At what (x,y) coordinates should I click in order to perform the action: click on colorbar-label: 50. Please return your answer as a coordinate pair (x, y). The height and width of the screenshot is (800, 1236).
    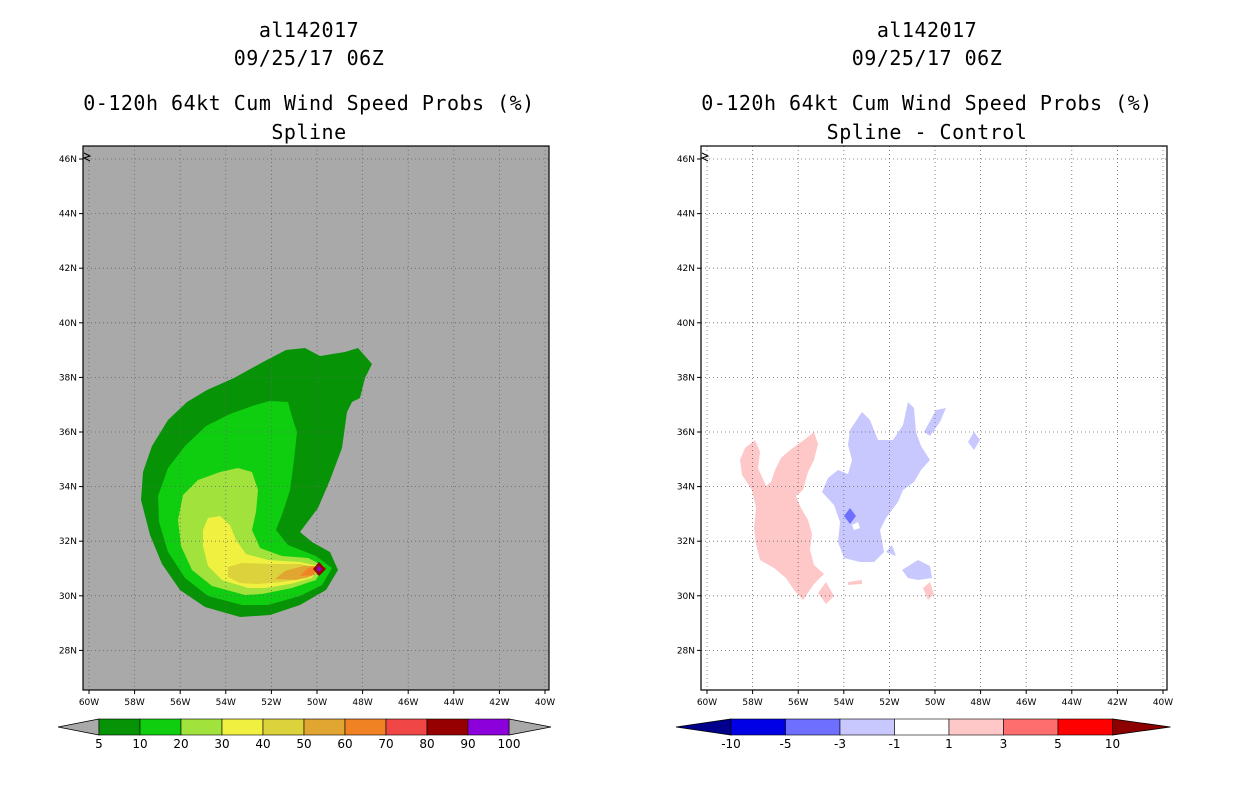
    Looking at the image, I should click on (303, 744).